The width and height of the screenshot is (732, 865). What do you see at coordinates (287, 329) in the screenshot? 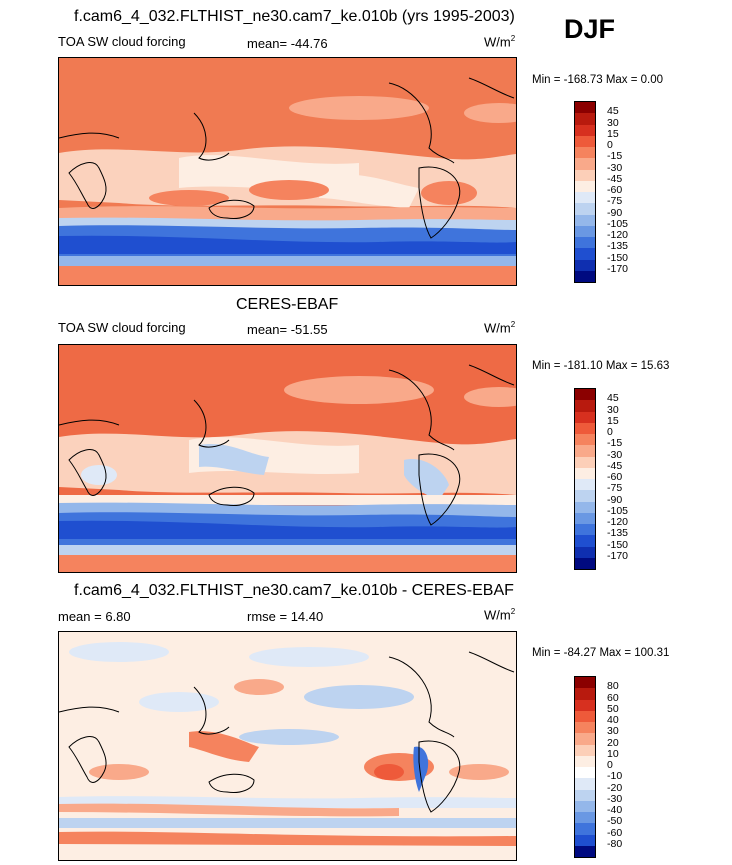
I see `panel2-mean-label: mean= -51.55` at bounding box center [287, 329].